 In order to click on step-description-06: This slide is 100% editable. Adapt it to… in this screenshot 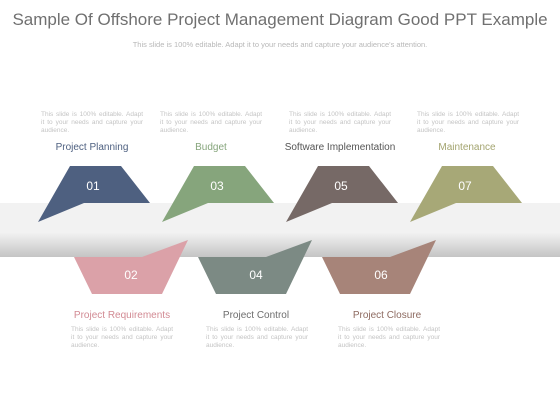, I will do `click(389, 337)`.